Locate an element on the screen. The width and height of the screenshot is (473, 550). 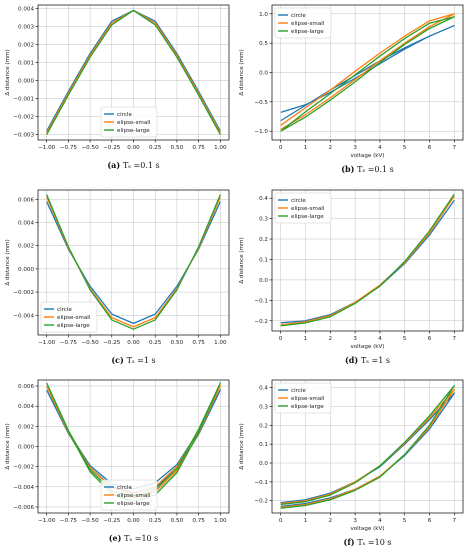
x-axis-label: voltage (kV) is located at coordinates (367, 529).